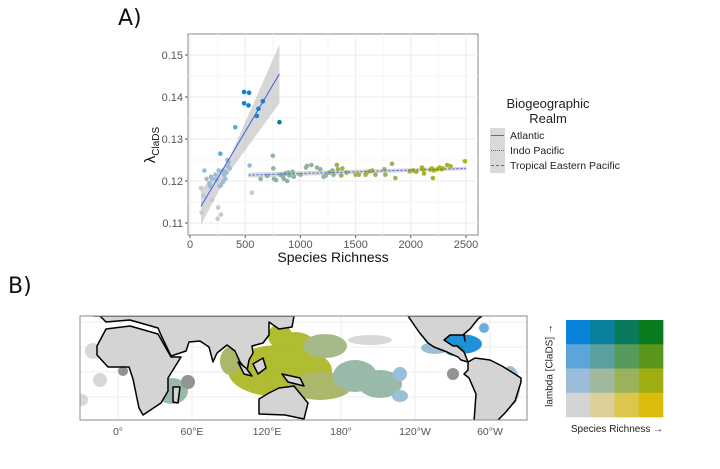  What do you see at coordinates (283, 402) in the screenshot?
I see `australia` at bounding box center [283, 402].